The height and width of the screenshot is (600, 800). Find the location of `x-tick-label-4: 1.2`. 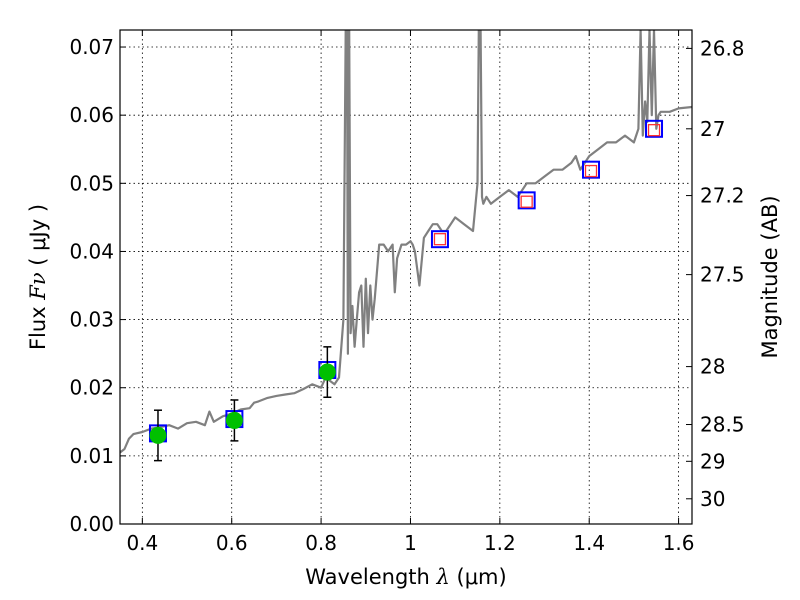

x-tick-label-4: 1.2 is located at coordinates (500, 543).